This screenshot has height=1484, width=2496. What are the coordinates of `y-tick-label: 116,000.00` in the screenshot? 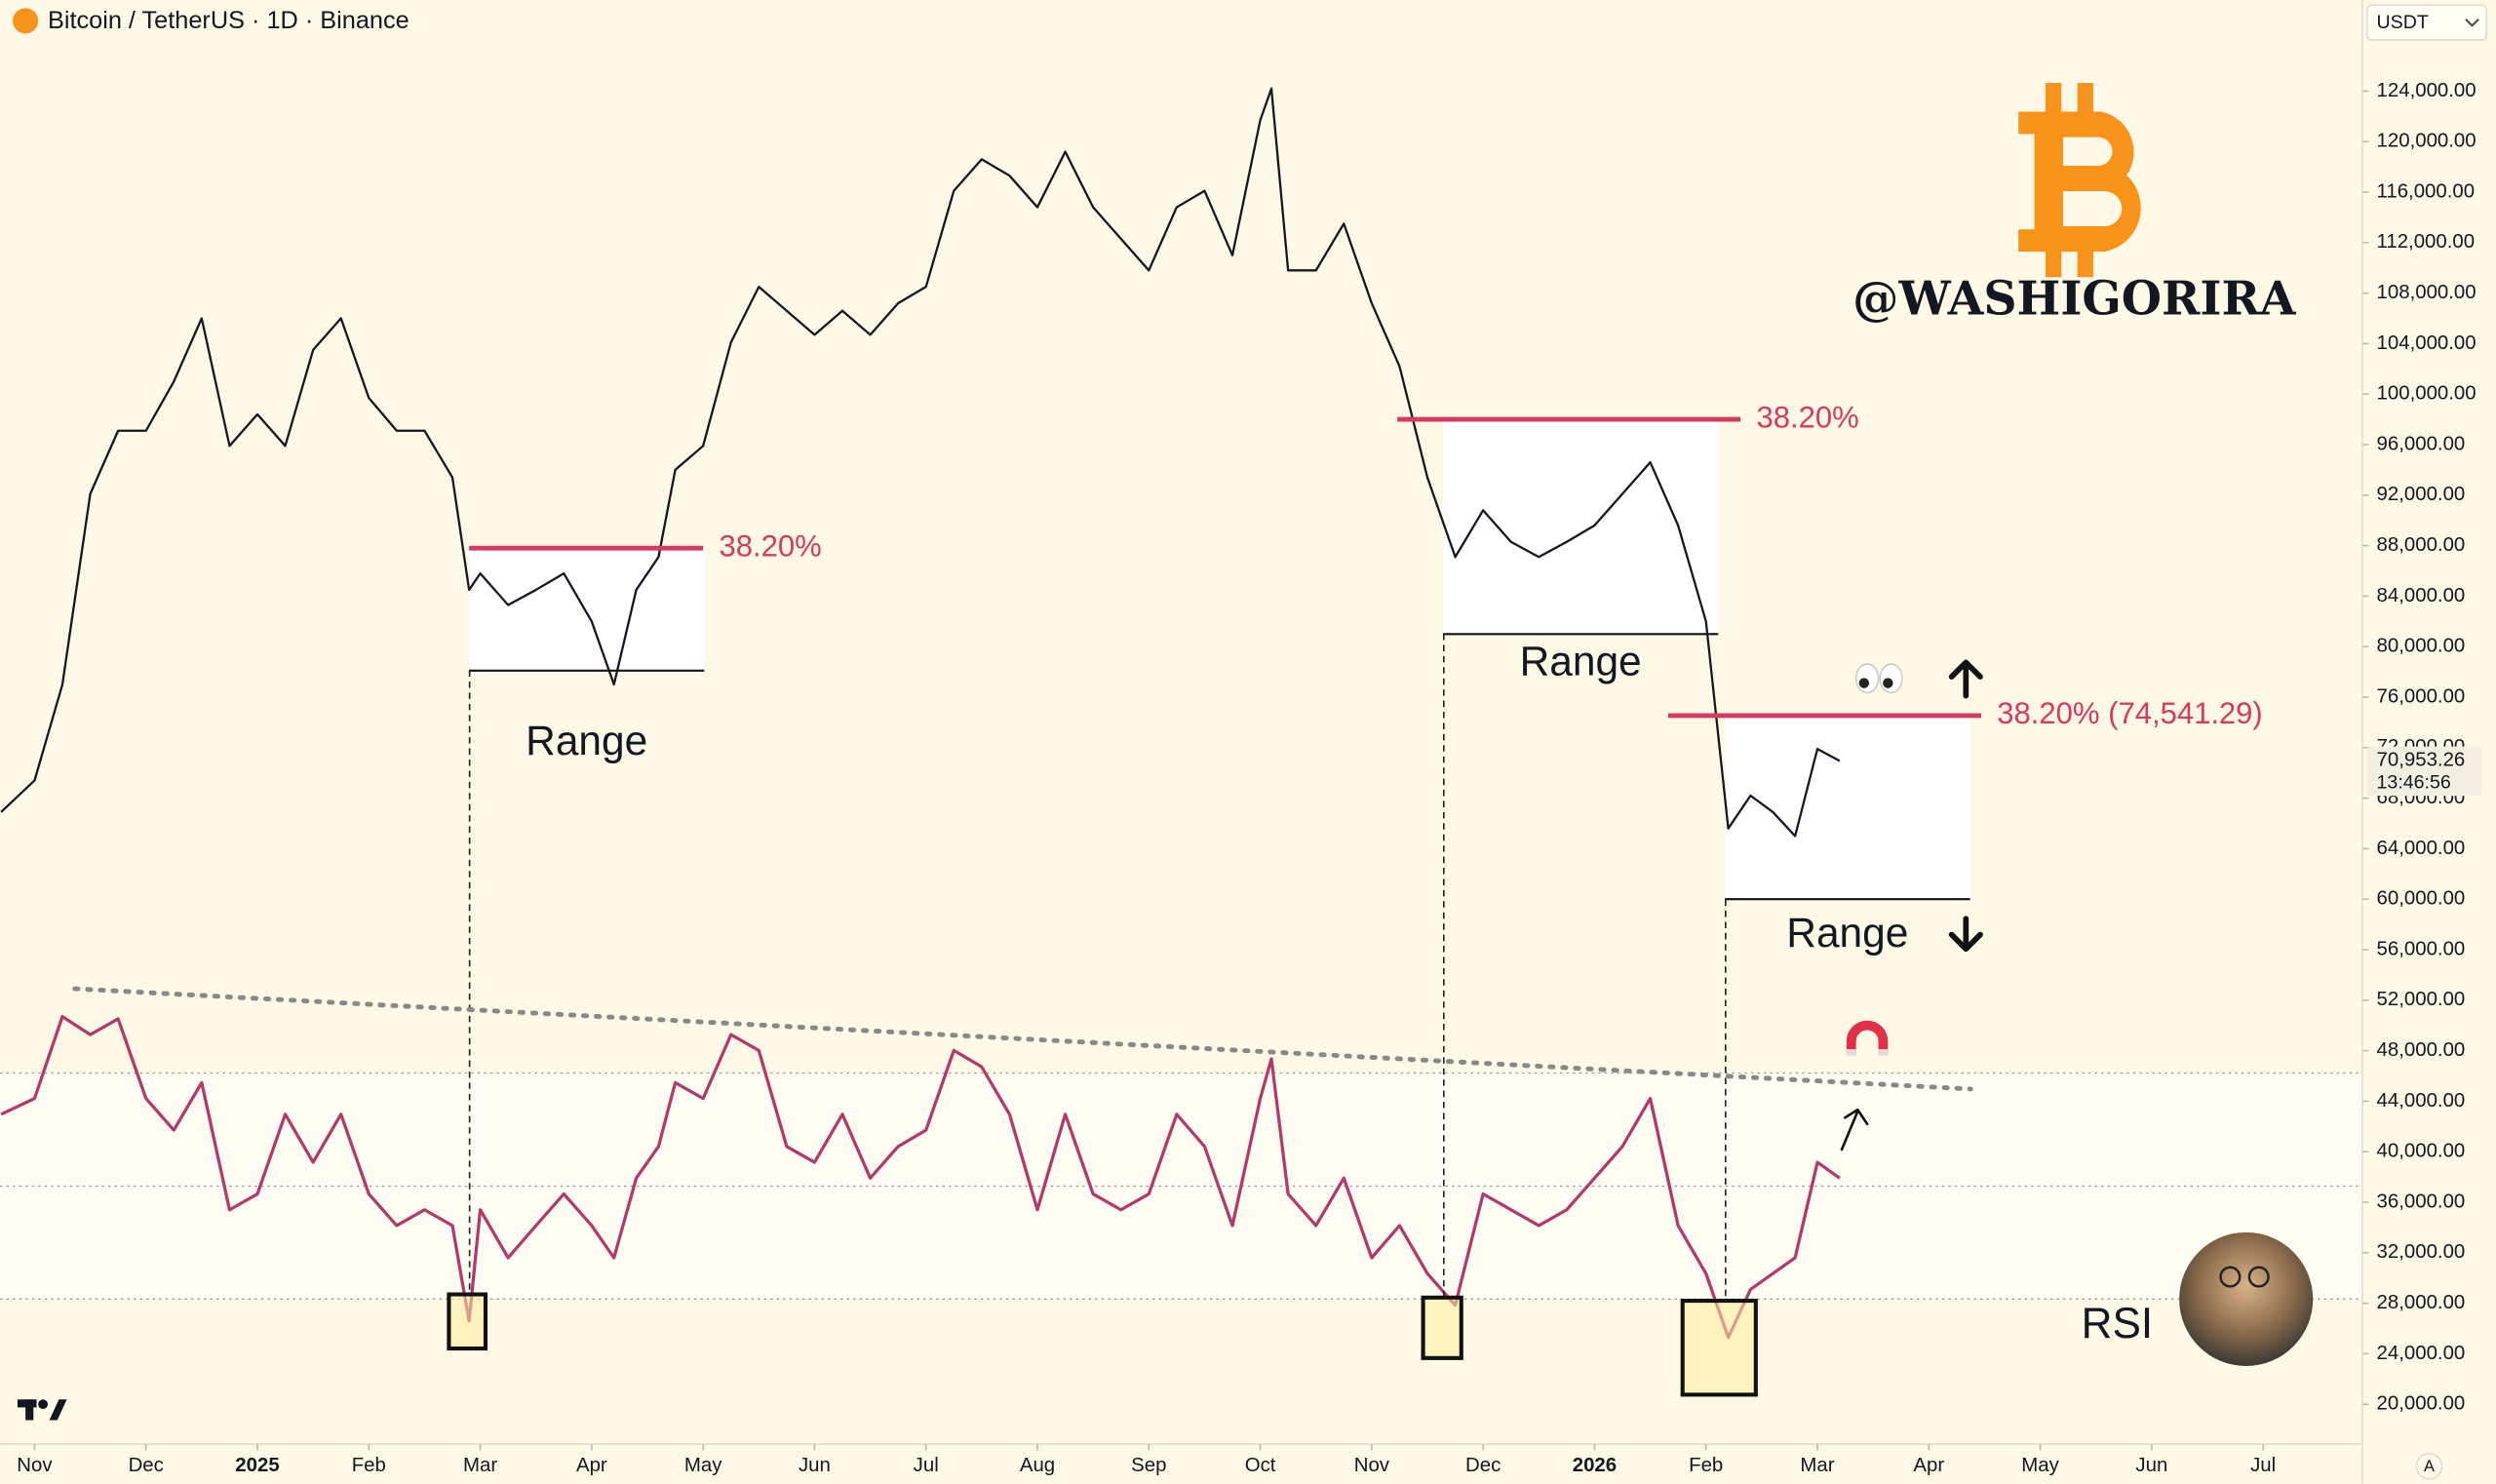 It's located at (2426, 191).